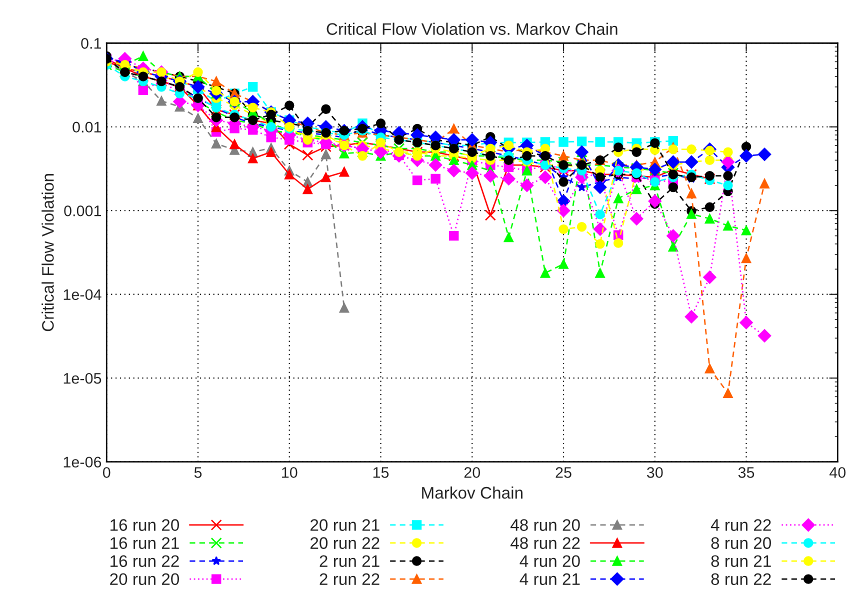 The height and width of the screenshot is (599, 853). What do you see at coordinates (741, 579) in the screenshot?
I see `legend-label: 8 run 22` at bounding box center [741, 579].